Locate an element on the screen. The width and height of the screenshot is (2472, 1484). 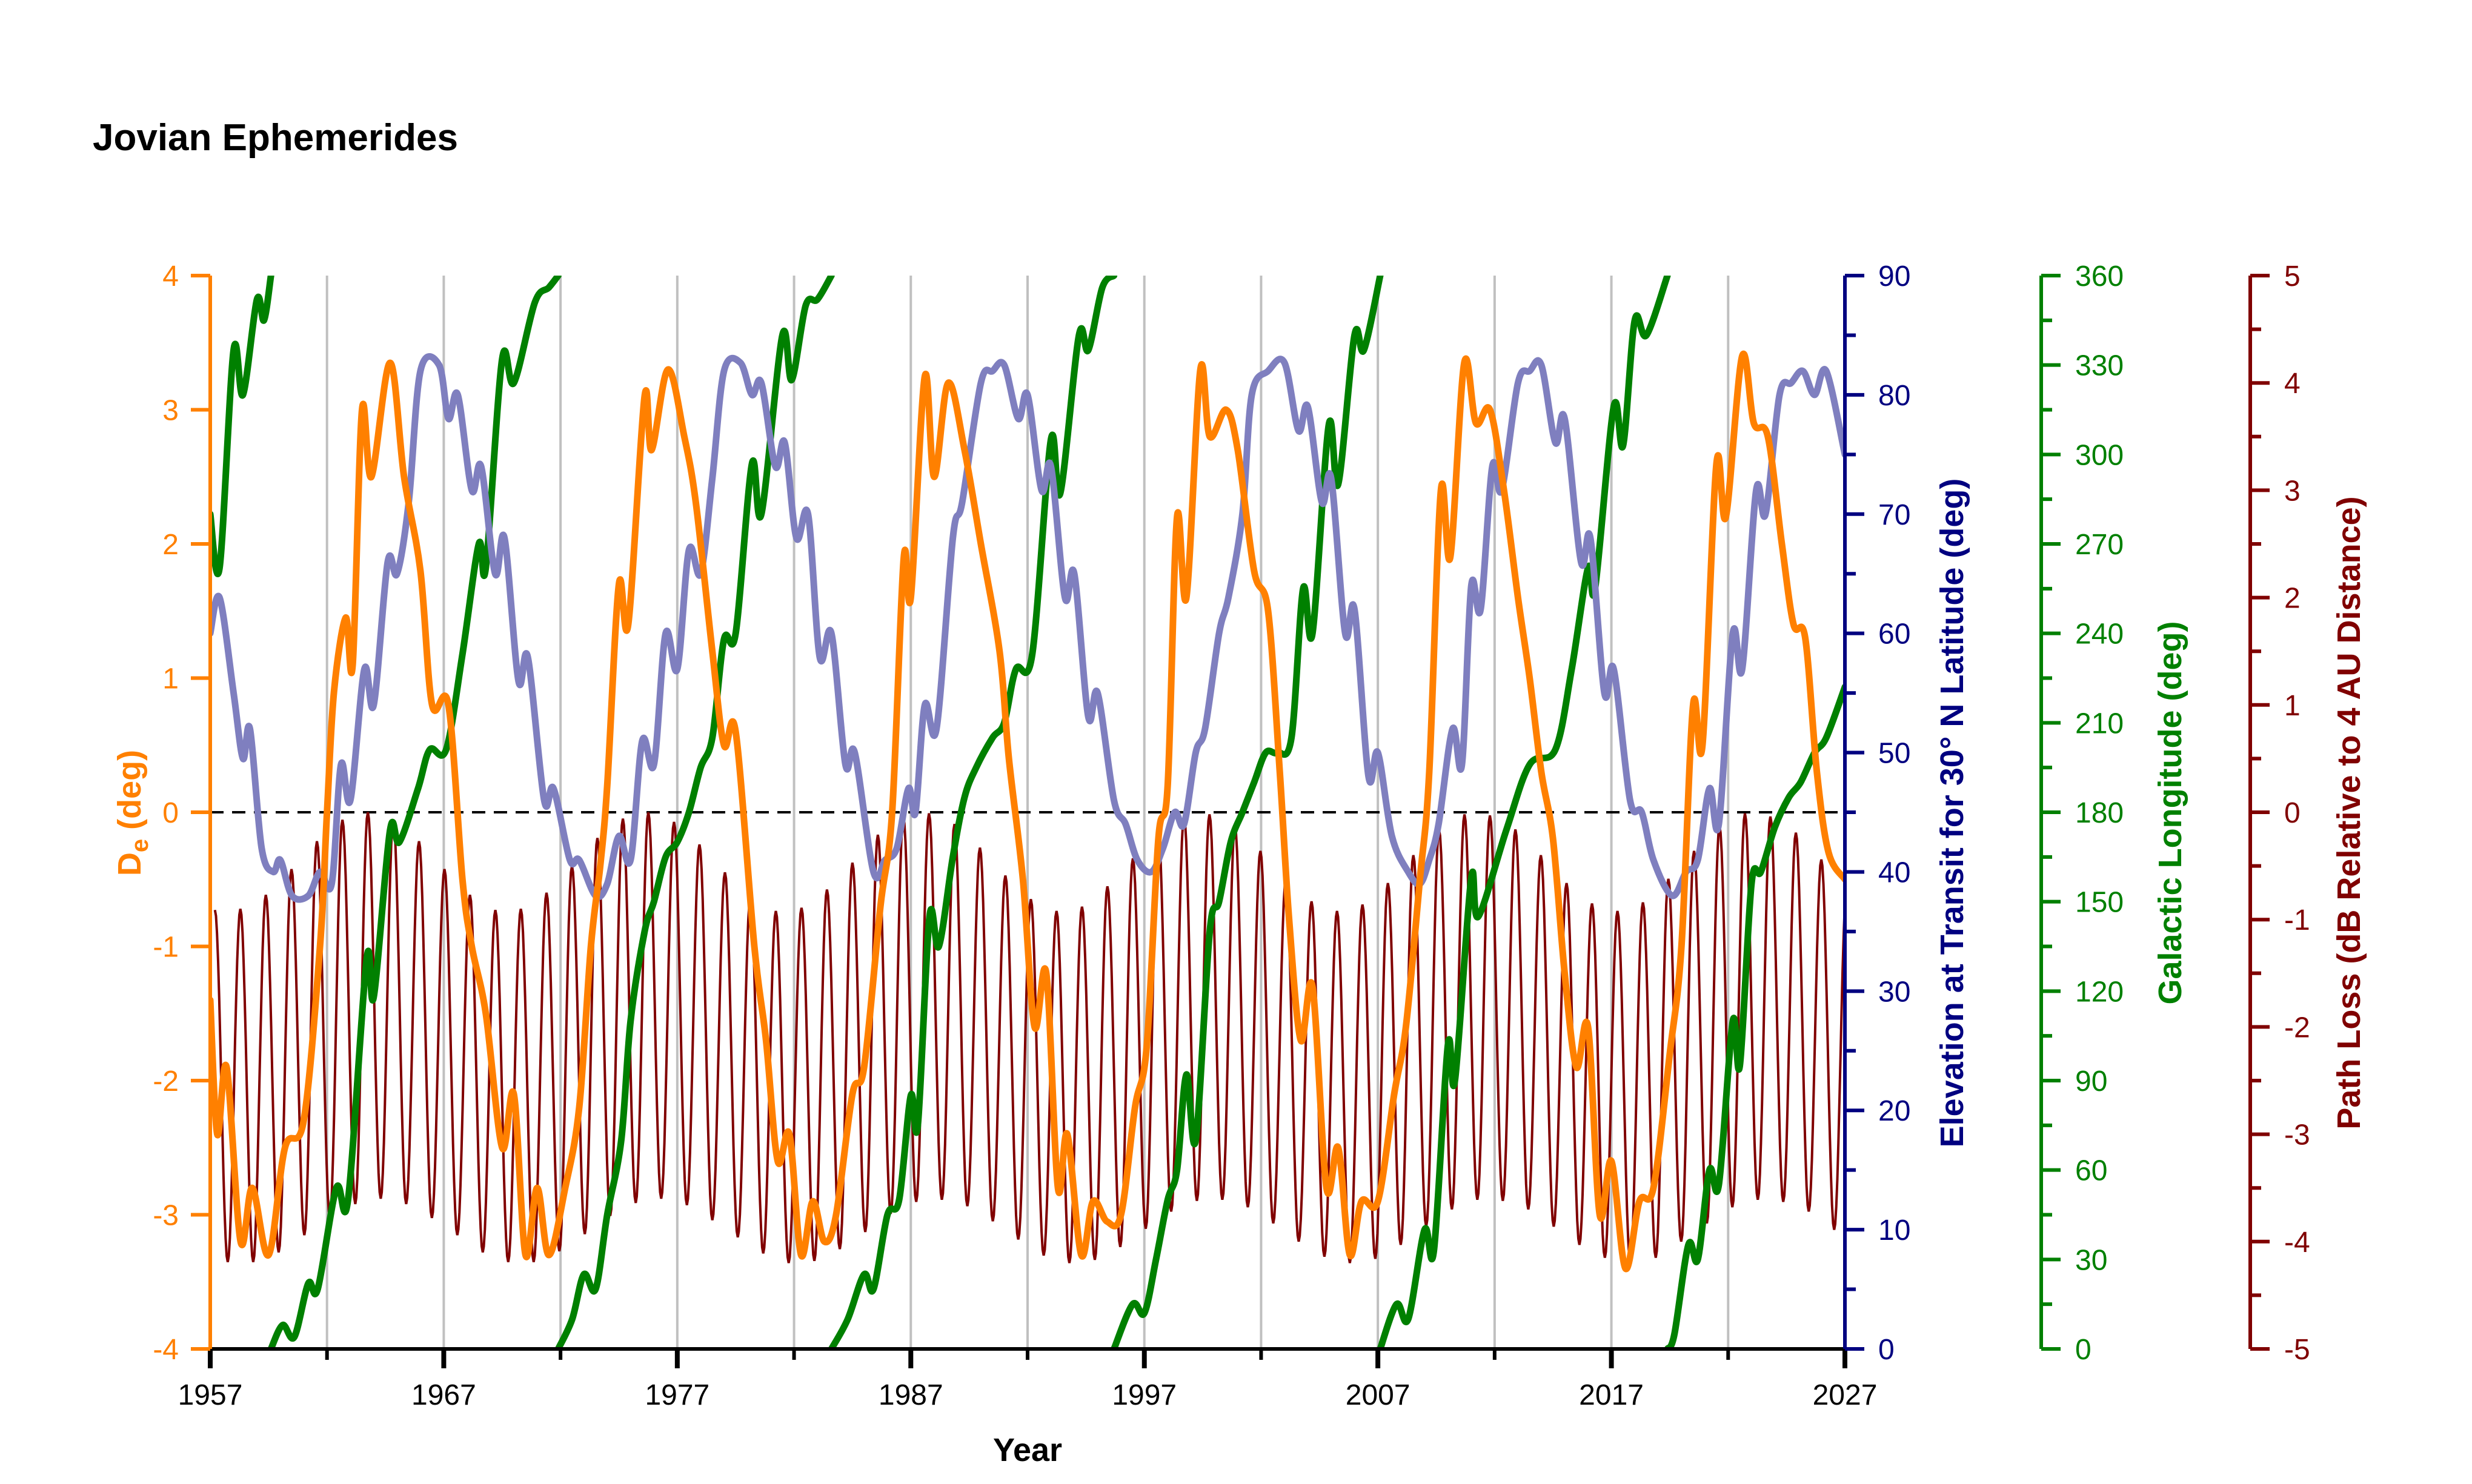
pathloss-tick-label: 1 is located at coordinates (2292, 706).